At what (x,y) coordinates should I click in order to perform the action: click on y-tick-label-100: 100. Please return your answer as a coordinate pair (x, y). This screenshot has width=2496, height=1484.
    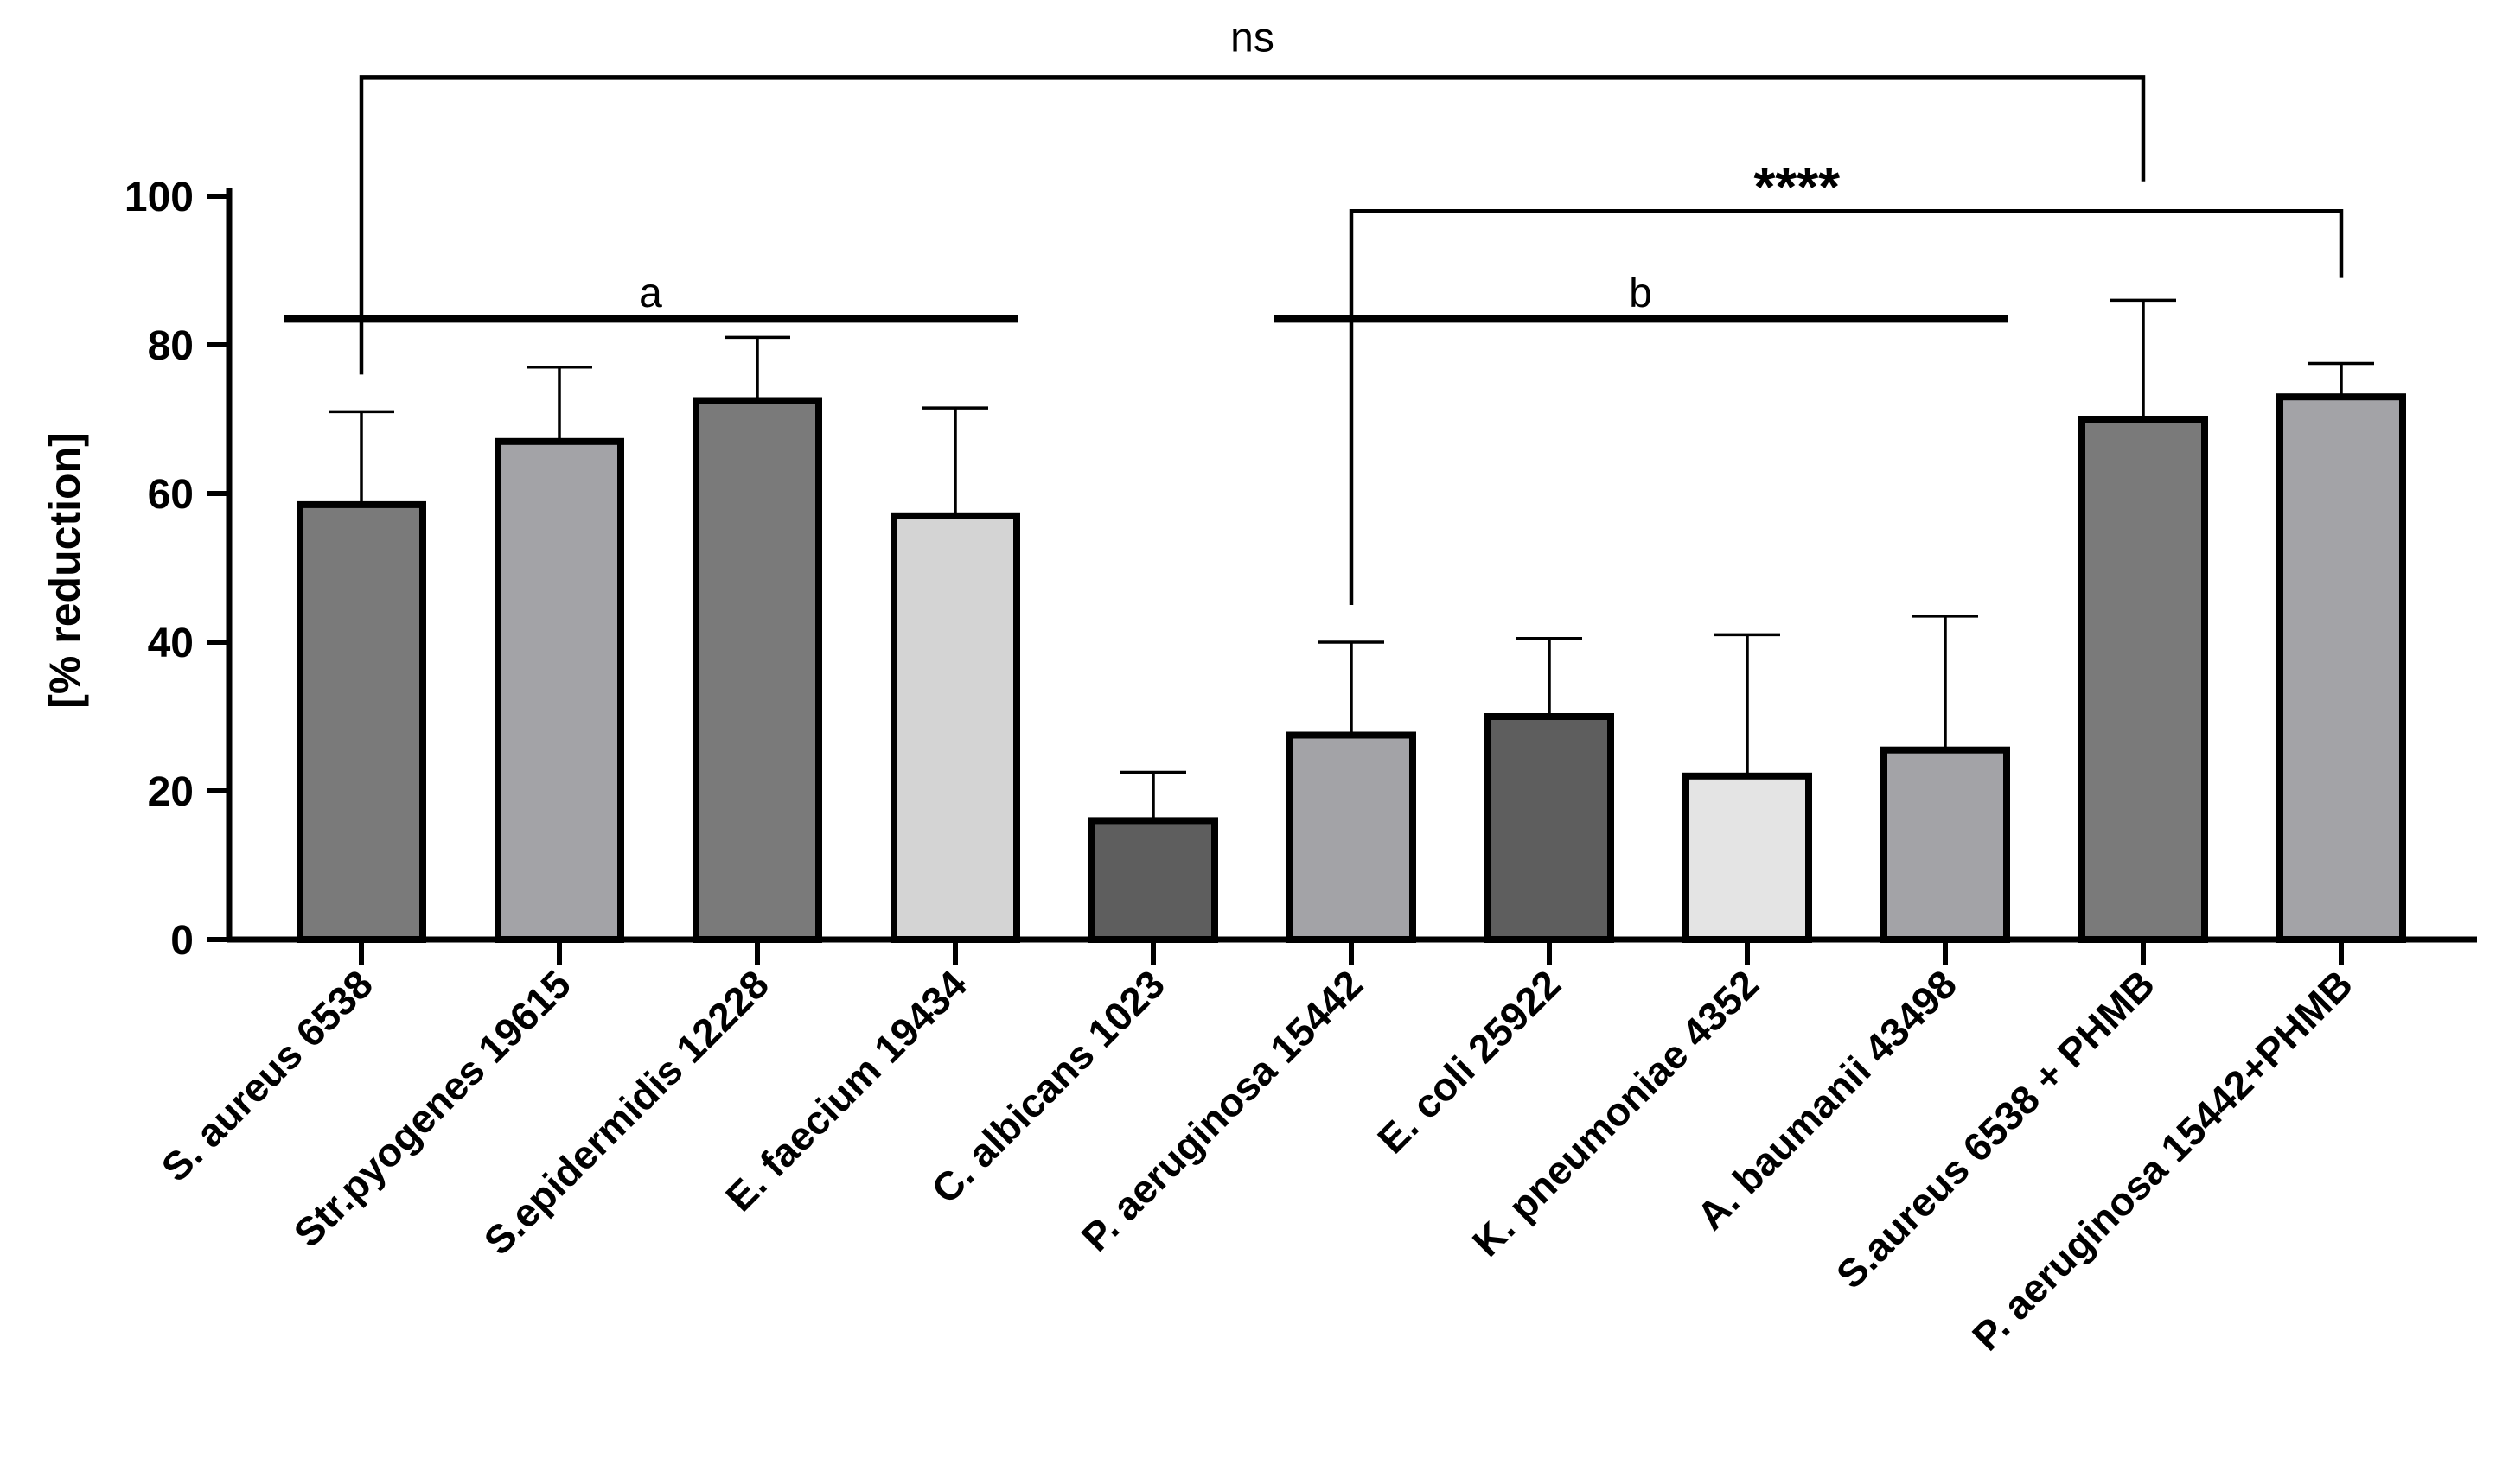
    Looking at the image, I should click on (159, 197).